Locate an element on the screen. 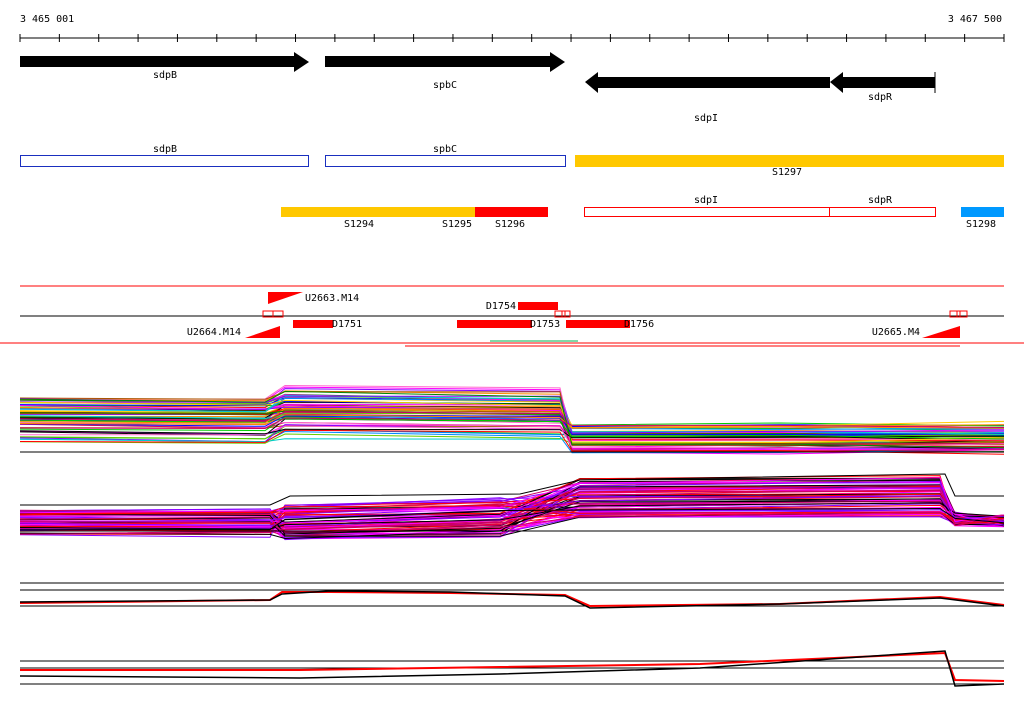  feature-U2663-marker is located at coordinates (285, 298).